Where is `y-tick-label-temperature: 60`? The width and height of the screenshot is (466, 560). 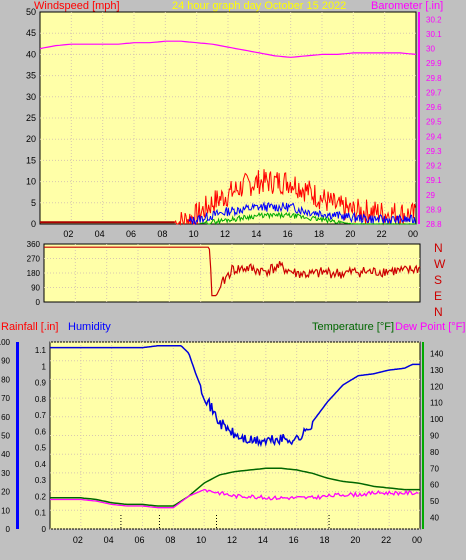
y-tick-label-temperature: 60 is located at coordinates (434, 485).